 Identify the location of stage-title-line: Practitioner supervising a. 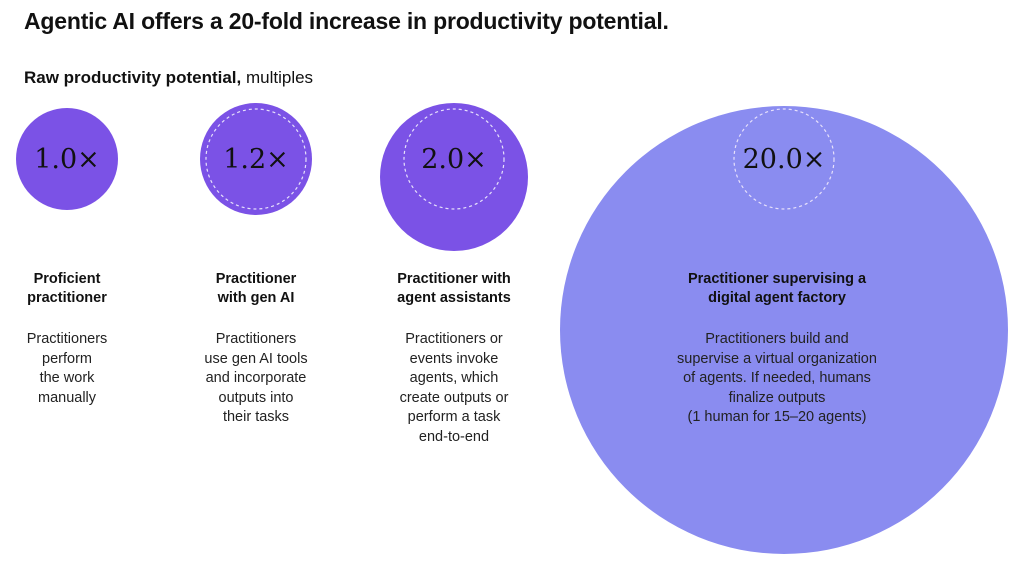
(777, 279).